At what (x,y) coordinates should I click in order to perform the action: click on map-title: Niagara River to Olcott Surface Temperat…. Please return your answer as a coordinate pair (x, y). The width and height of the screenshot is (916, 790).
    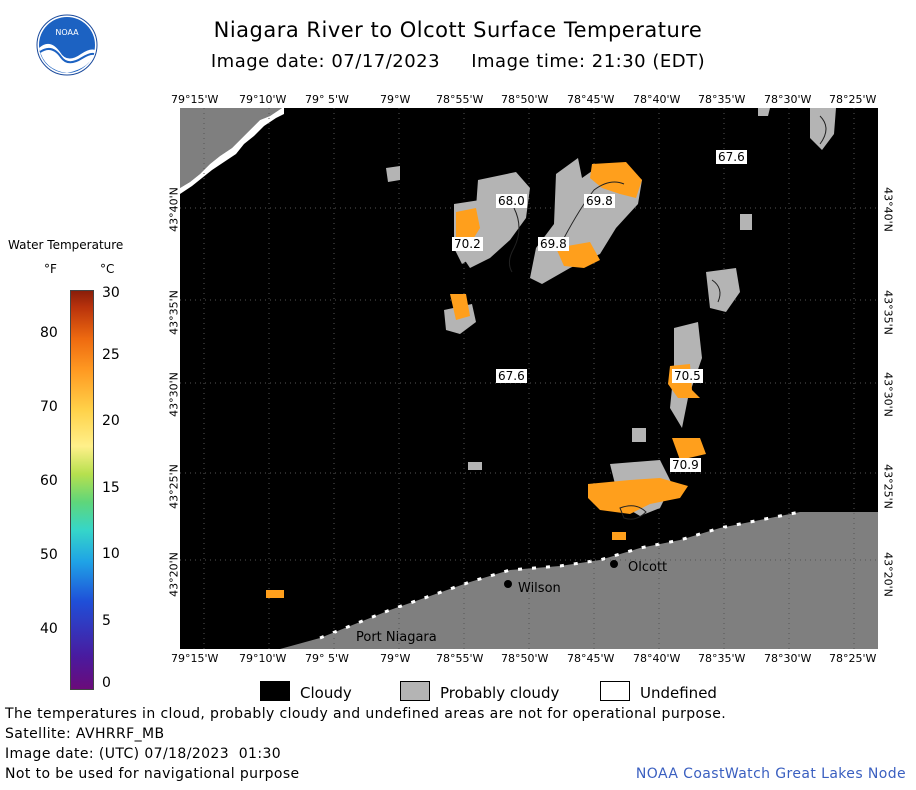
    Looking at the image, I should click on (458, 30).